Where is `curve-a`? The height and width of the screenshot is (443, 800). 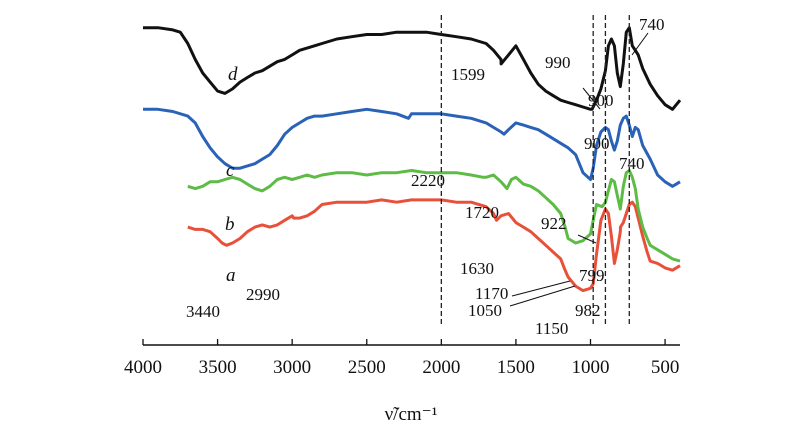
curve-a is located at coordinates (434, 245).